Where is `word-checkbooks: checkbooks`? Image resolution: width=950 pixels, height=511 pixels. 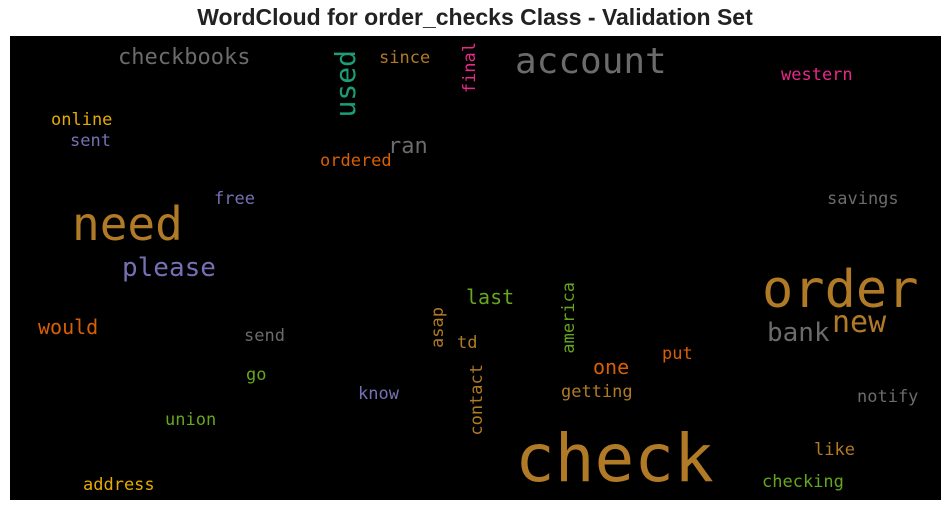 word-checkbooks: checkbooks is located at coordinates (184, 57).